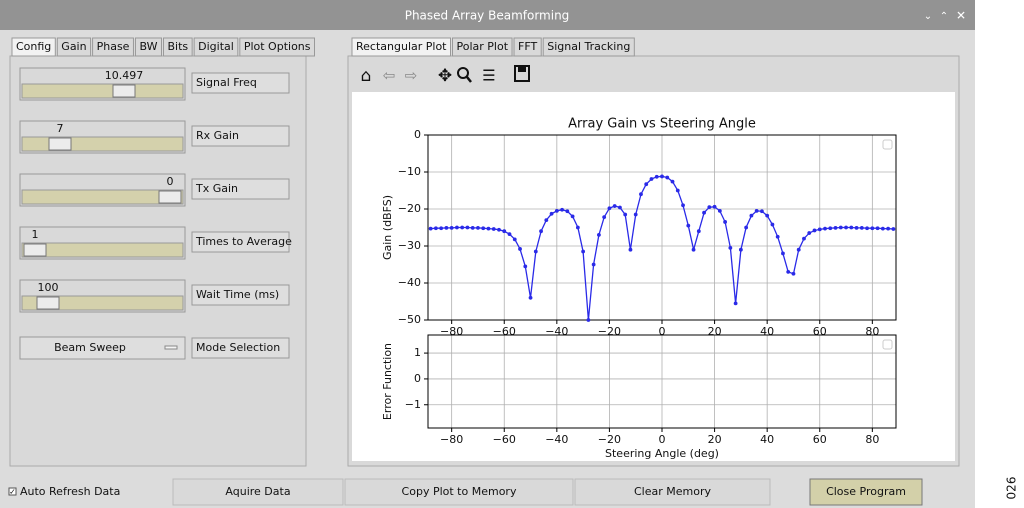  What do you see at coordinates (464, 75) in the screenshot?
I see `zoom-icon` at bounding box center [464, 75].